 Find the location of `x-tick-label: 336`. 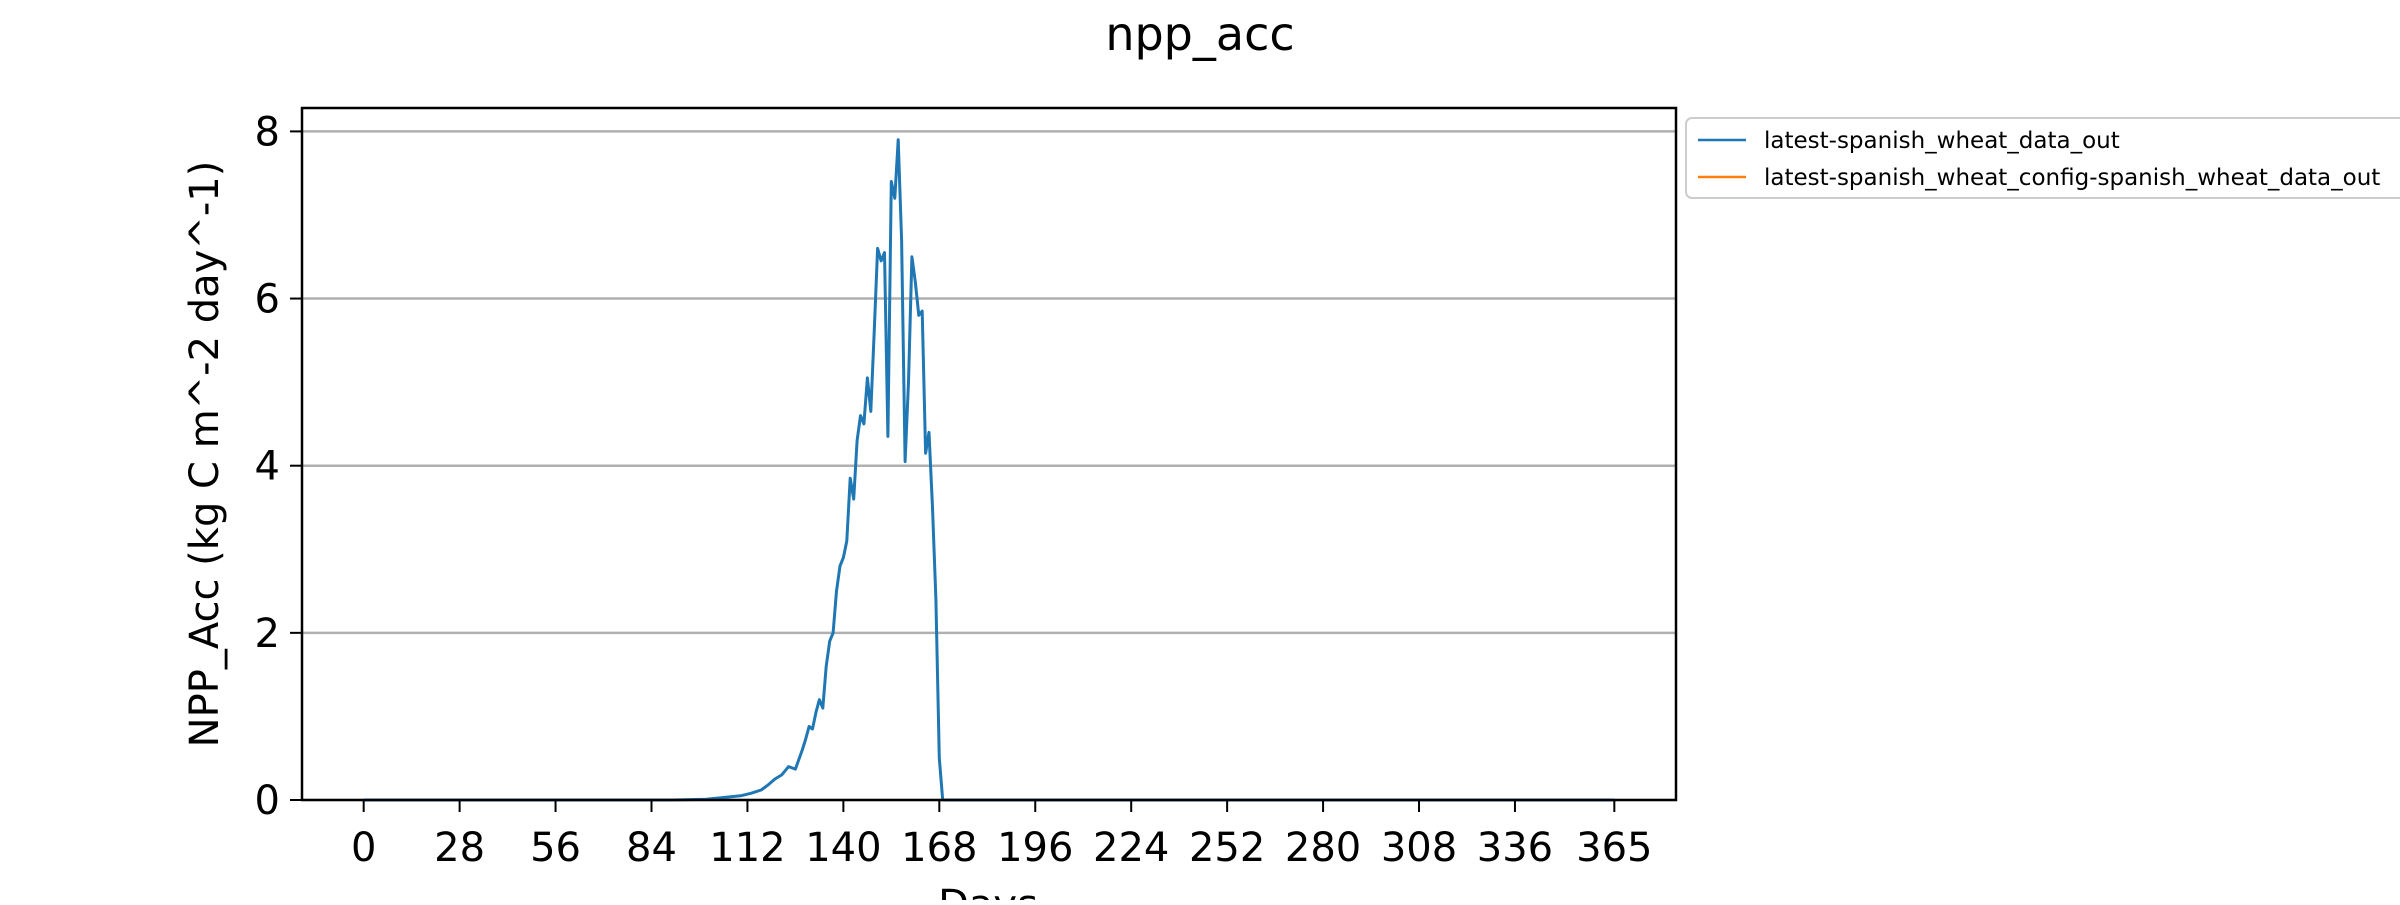

x-tick-label: 336 is located at coordinates (1515, 848).